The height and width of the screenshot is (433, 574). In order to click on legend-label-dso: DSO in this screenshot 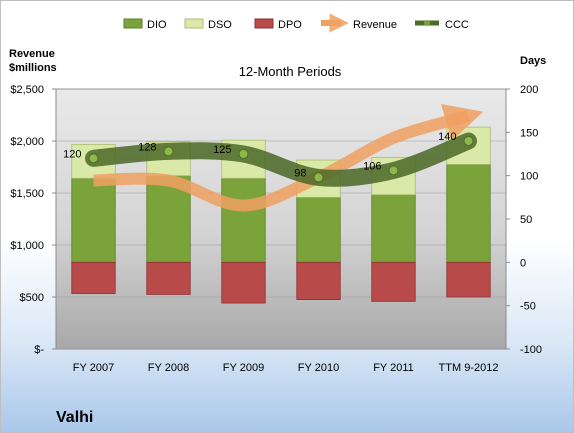, I will do `click(220, 25)`.